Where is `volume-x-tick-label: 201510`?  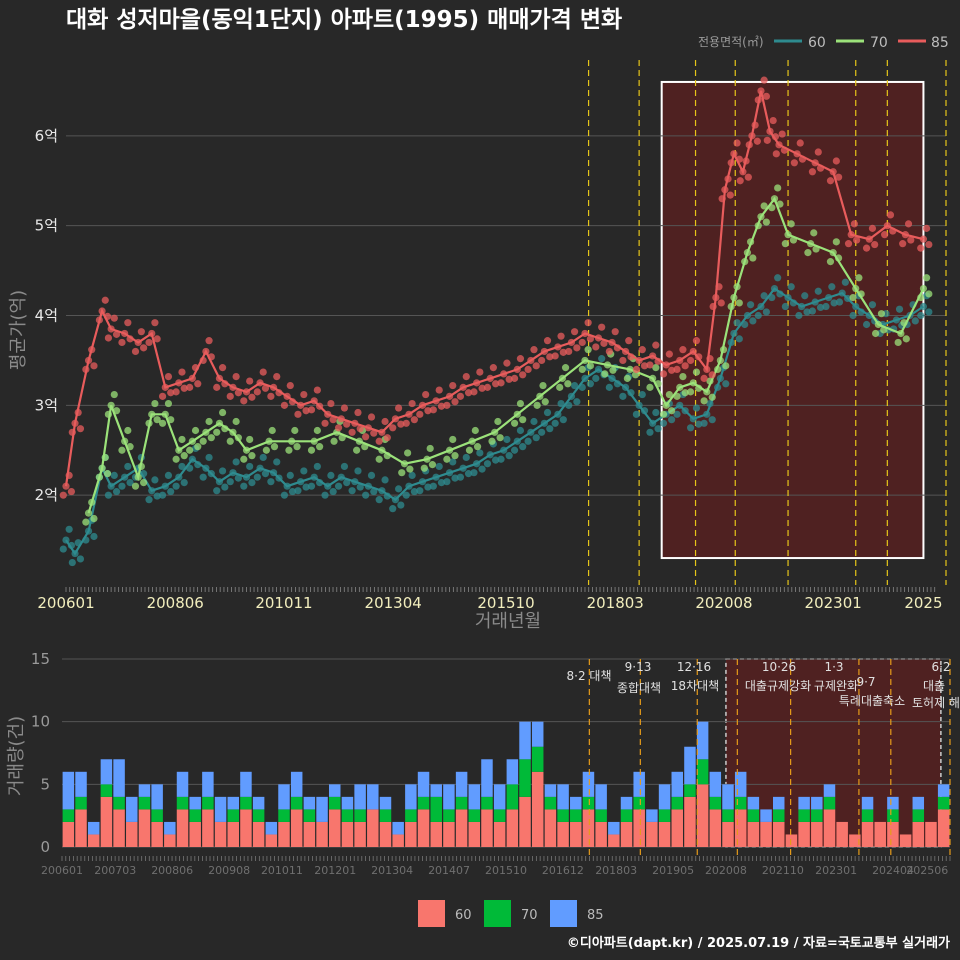
volume-x-tick-label: 201510 is located at coordinates (506, 870).